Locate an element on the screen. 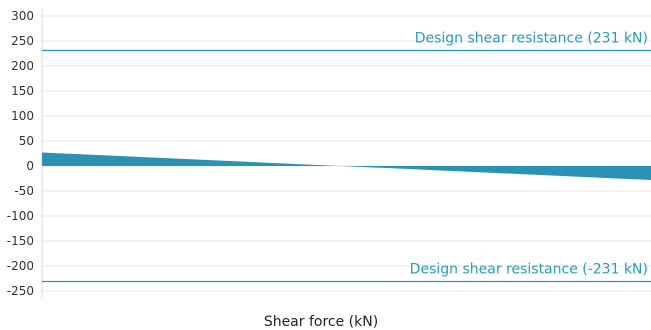 The image size is (651, 330). y-tick-labels: 300 250 200 150 100 50 0 -50 -100 -150 -200 -250 is located at coordinates (20, 153).